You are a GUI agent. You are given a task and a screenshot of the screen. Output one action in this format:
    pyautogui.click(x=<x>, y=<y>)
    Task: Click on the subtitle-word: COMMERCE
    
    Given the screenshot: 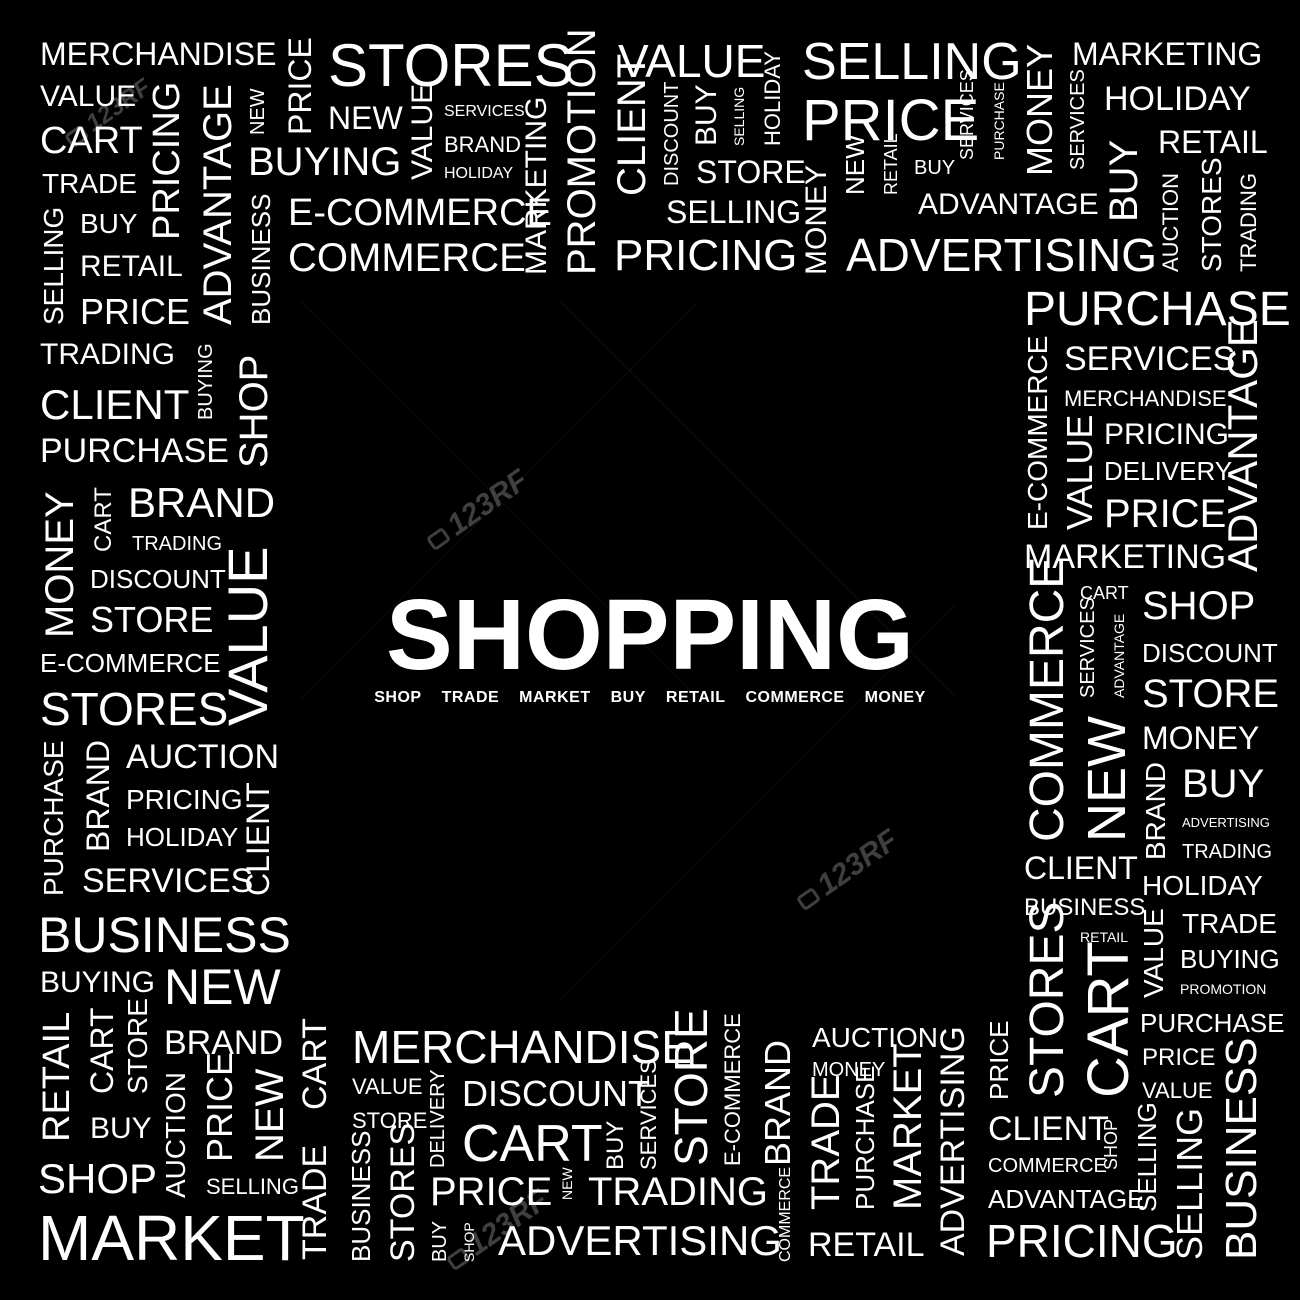 What is the action you would take?
    pyautogui.click(x=795, y=697)
    